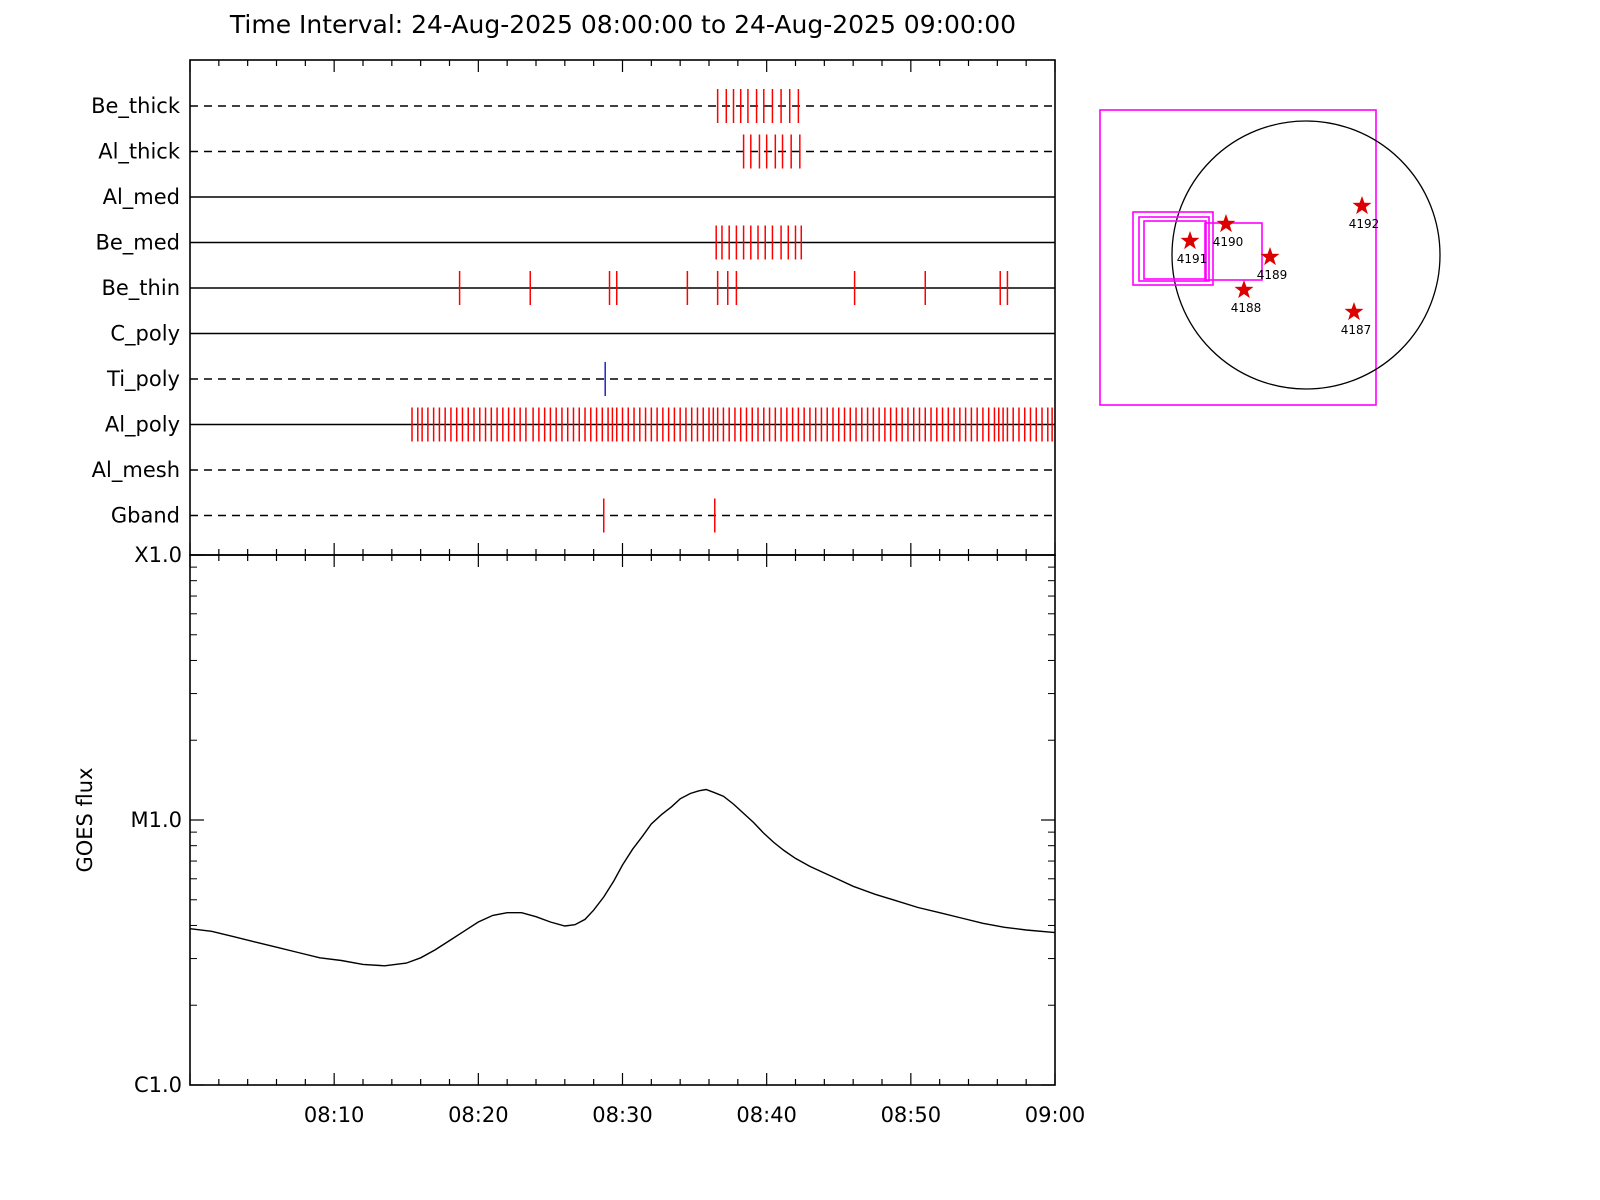 Image resolution: width=1600 pixels, height=1200 pixels. I want to click on row-label-Be_thick: Be_thick, so click(136, 106).